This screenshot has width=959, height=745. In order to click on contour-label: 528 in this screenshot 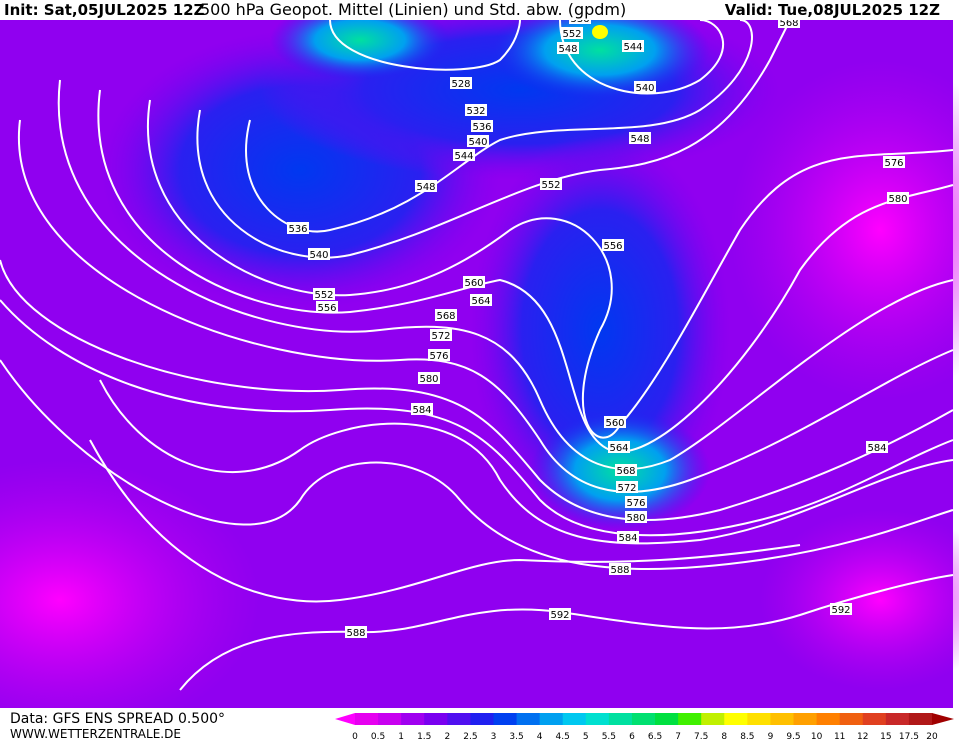, I will do `click(460, 84)`.